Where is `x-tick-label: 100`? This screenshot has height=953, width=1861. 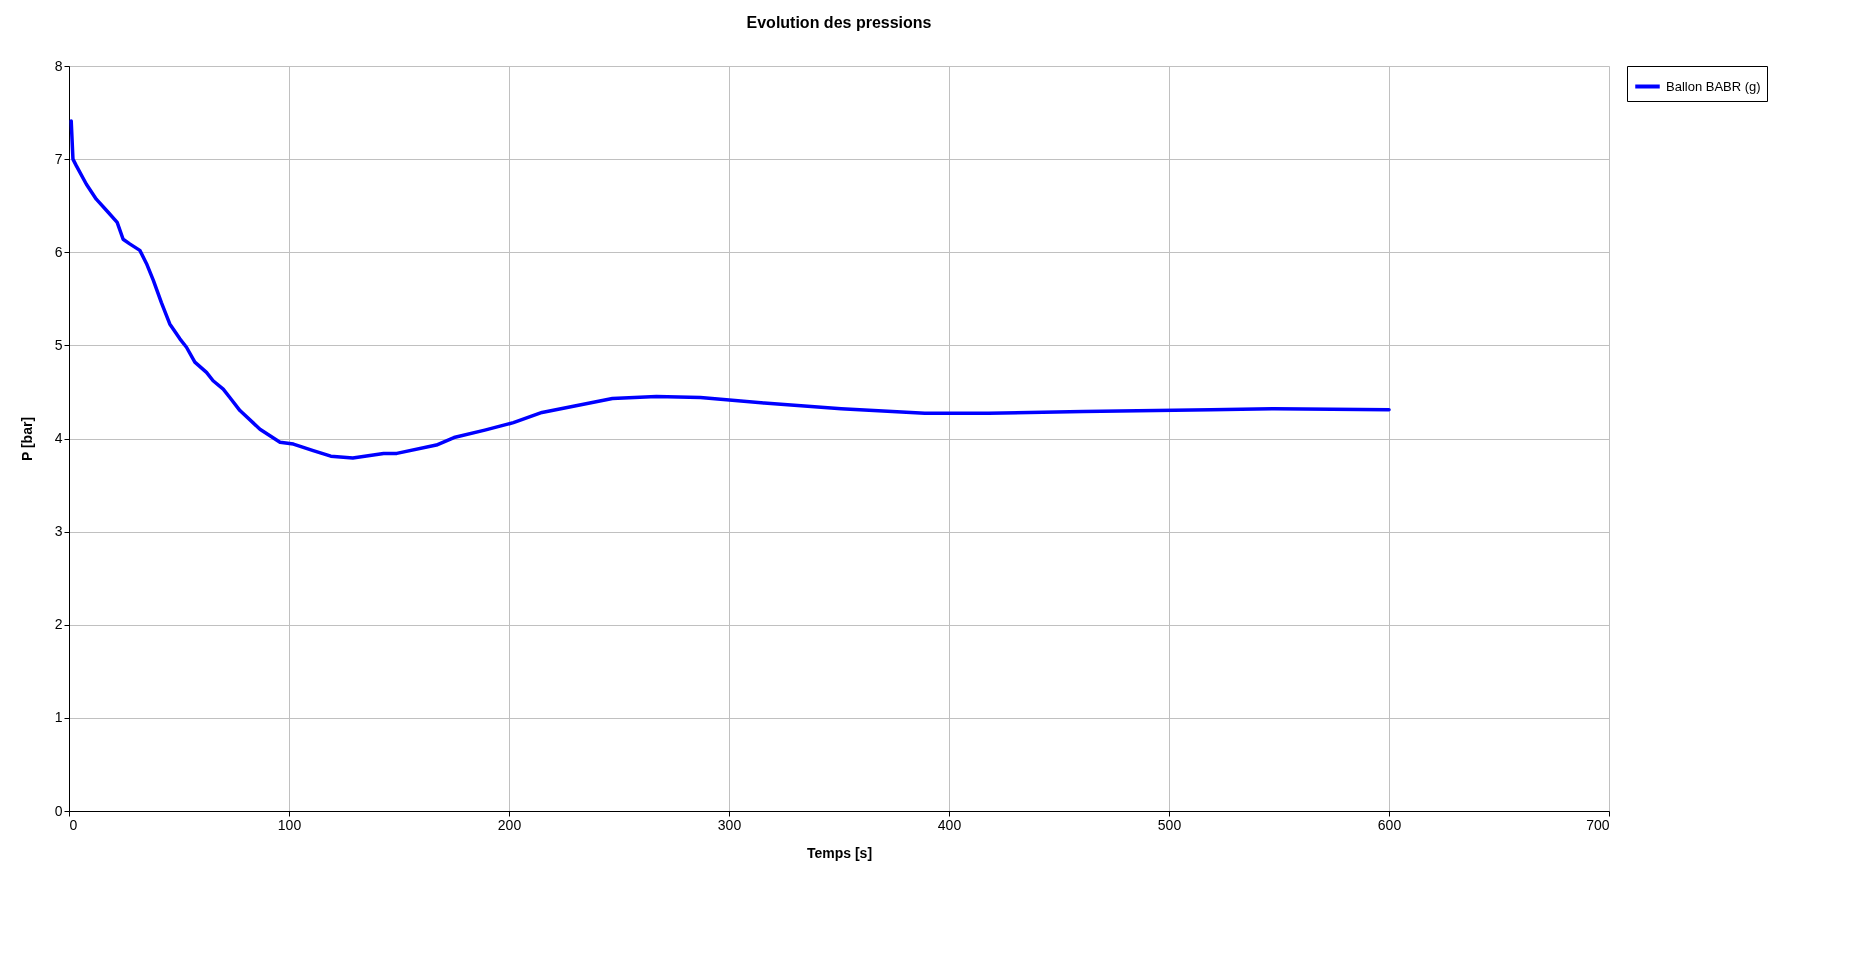 x-tick-label: 100 is located at coordinates (289, 824).